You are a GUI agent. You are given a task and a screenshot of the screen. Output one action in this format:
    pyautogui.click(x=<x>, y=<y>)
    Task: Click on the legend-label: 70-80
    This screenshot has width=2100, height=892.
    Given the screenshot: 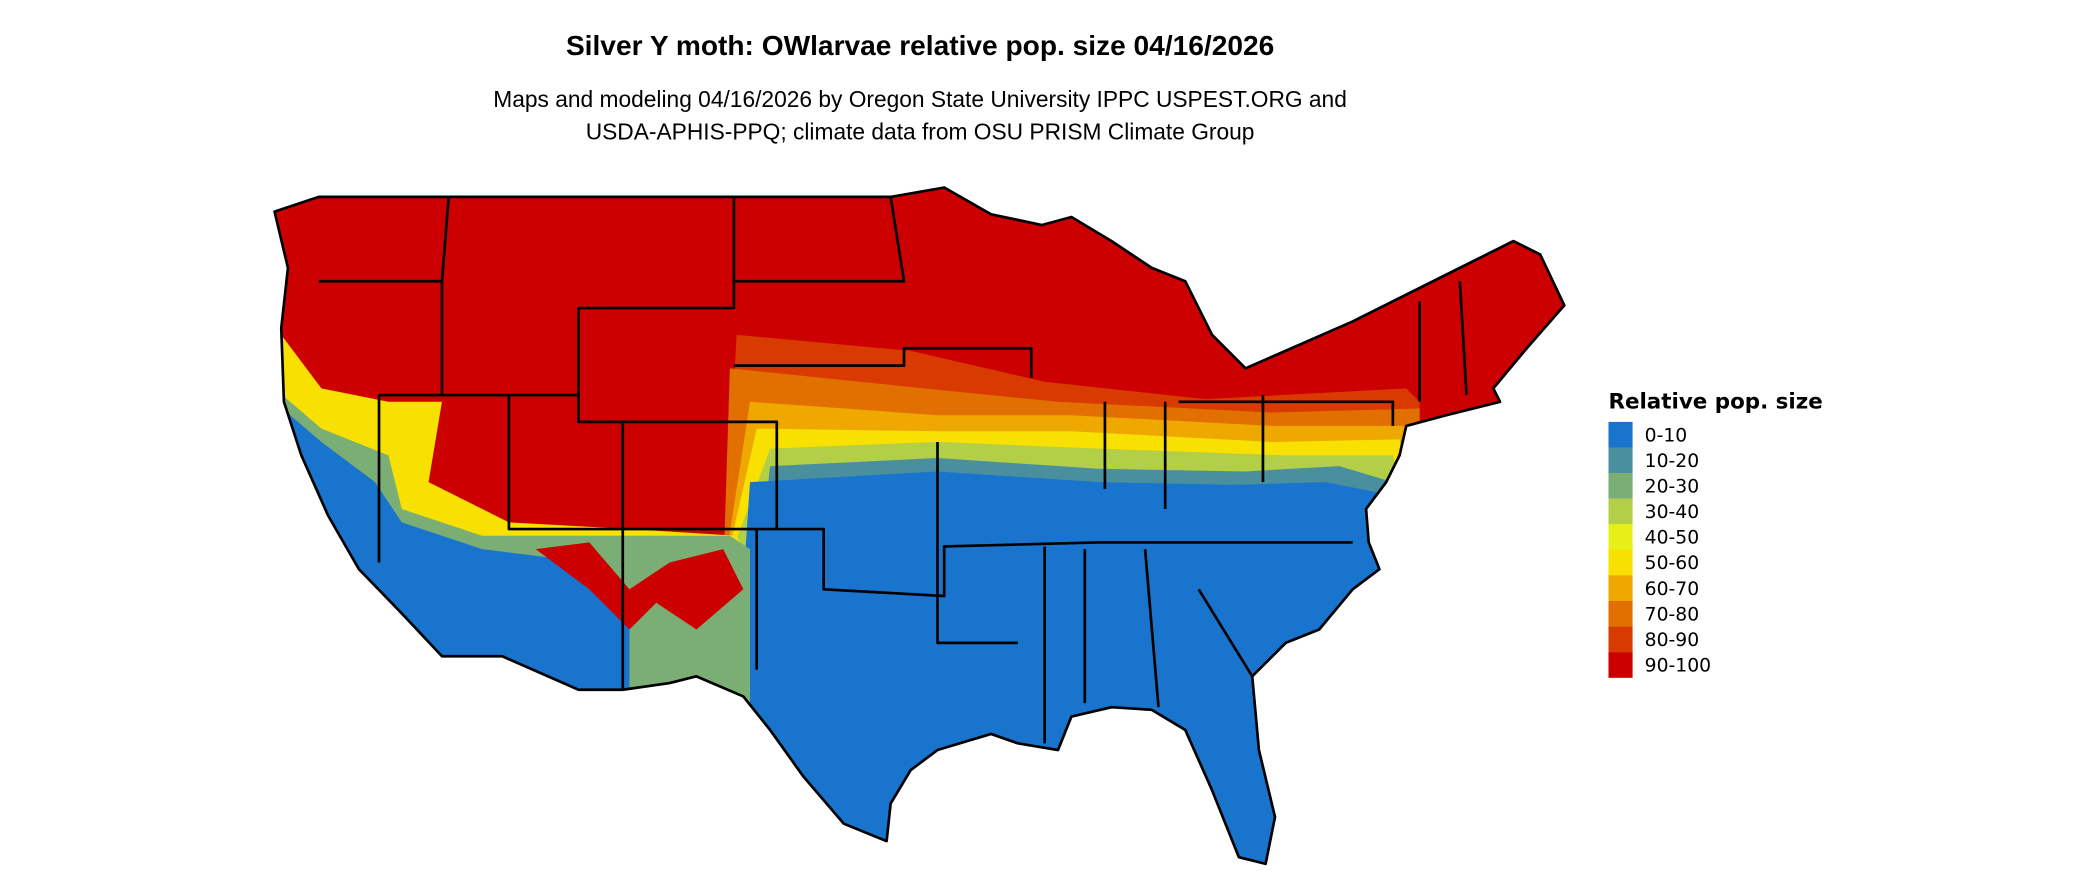 What is the action you would take?
    pyautogui.click(x=1672, y=614)
    